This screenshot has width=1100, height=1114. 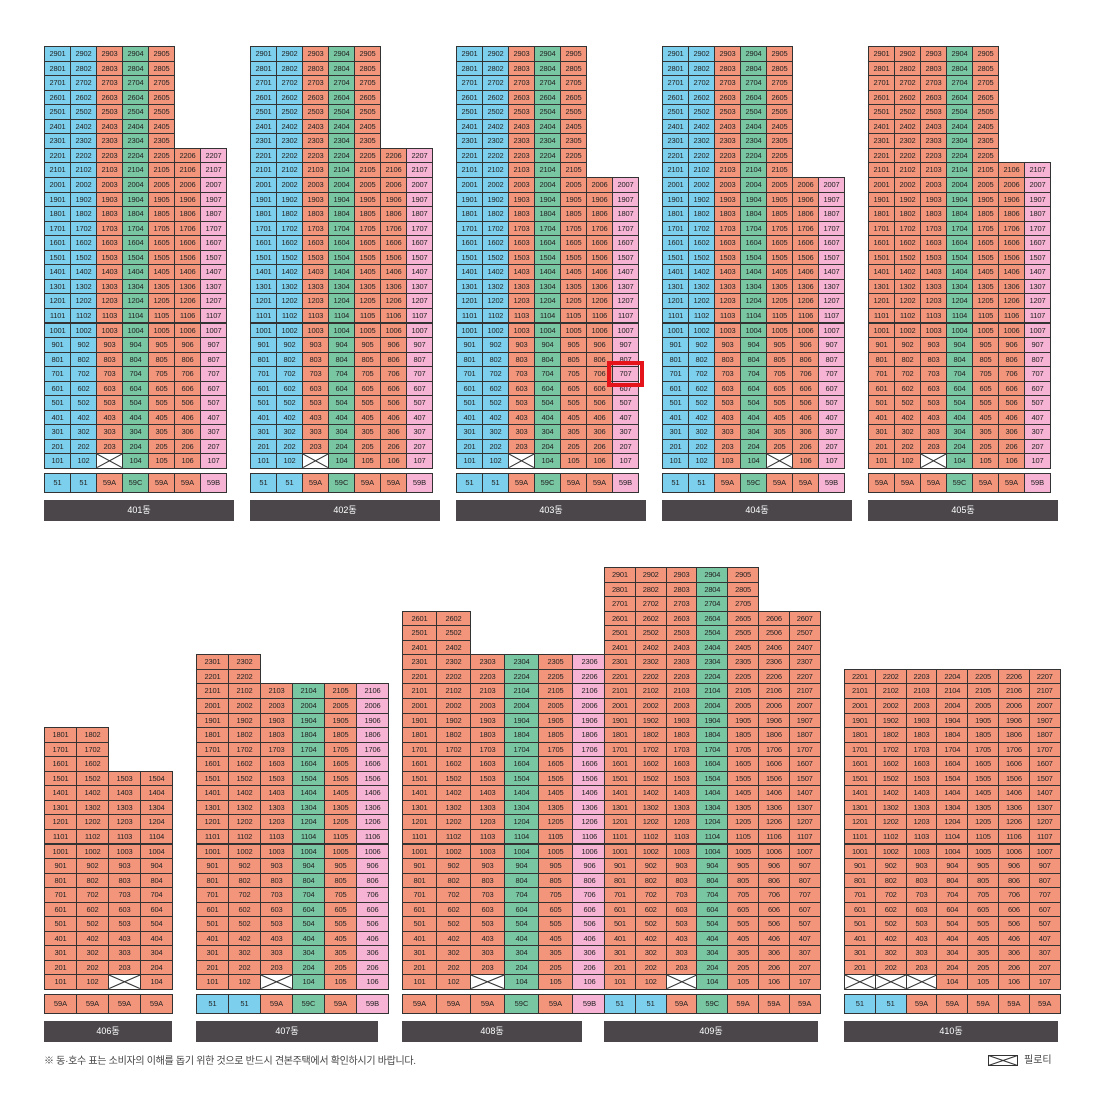 I want to click on unit-type-label: 51, so click(x=650, y=1004).